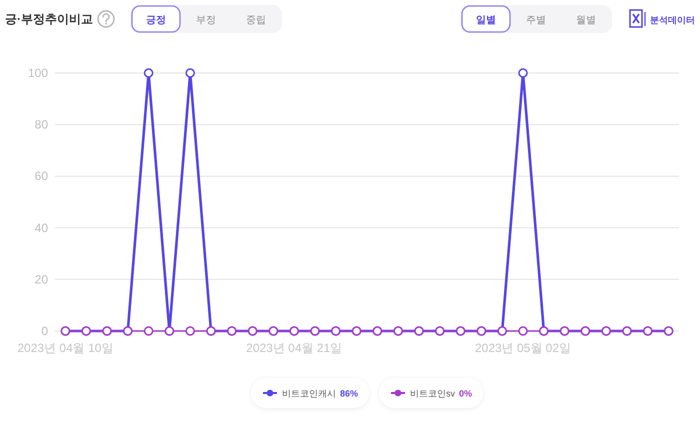 This screenshot has width=700, height=425. Describe the element at coordinates (41, 227) in the screenshot. I see `y-tick-label: 40` at that location.